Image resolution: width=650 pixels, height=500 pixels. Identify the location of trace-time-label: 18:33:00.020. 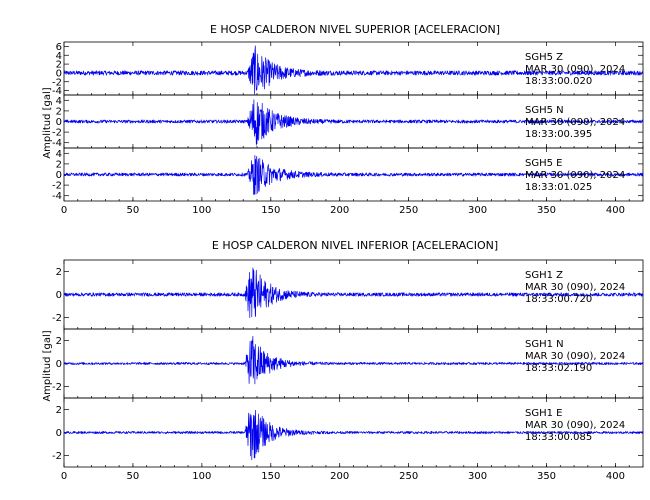
(558, 81).